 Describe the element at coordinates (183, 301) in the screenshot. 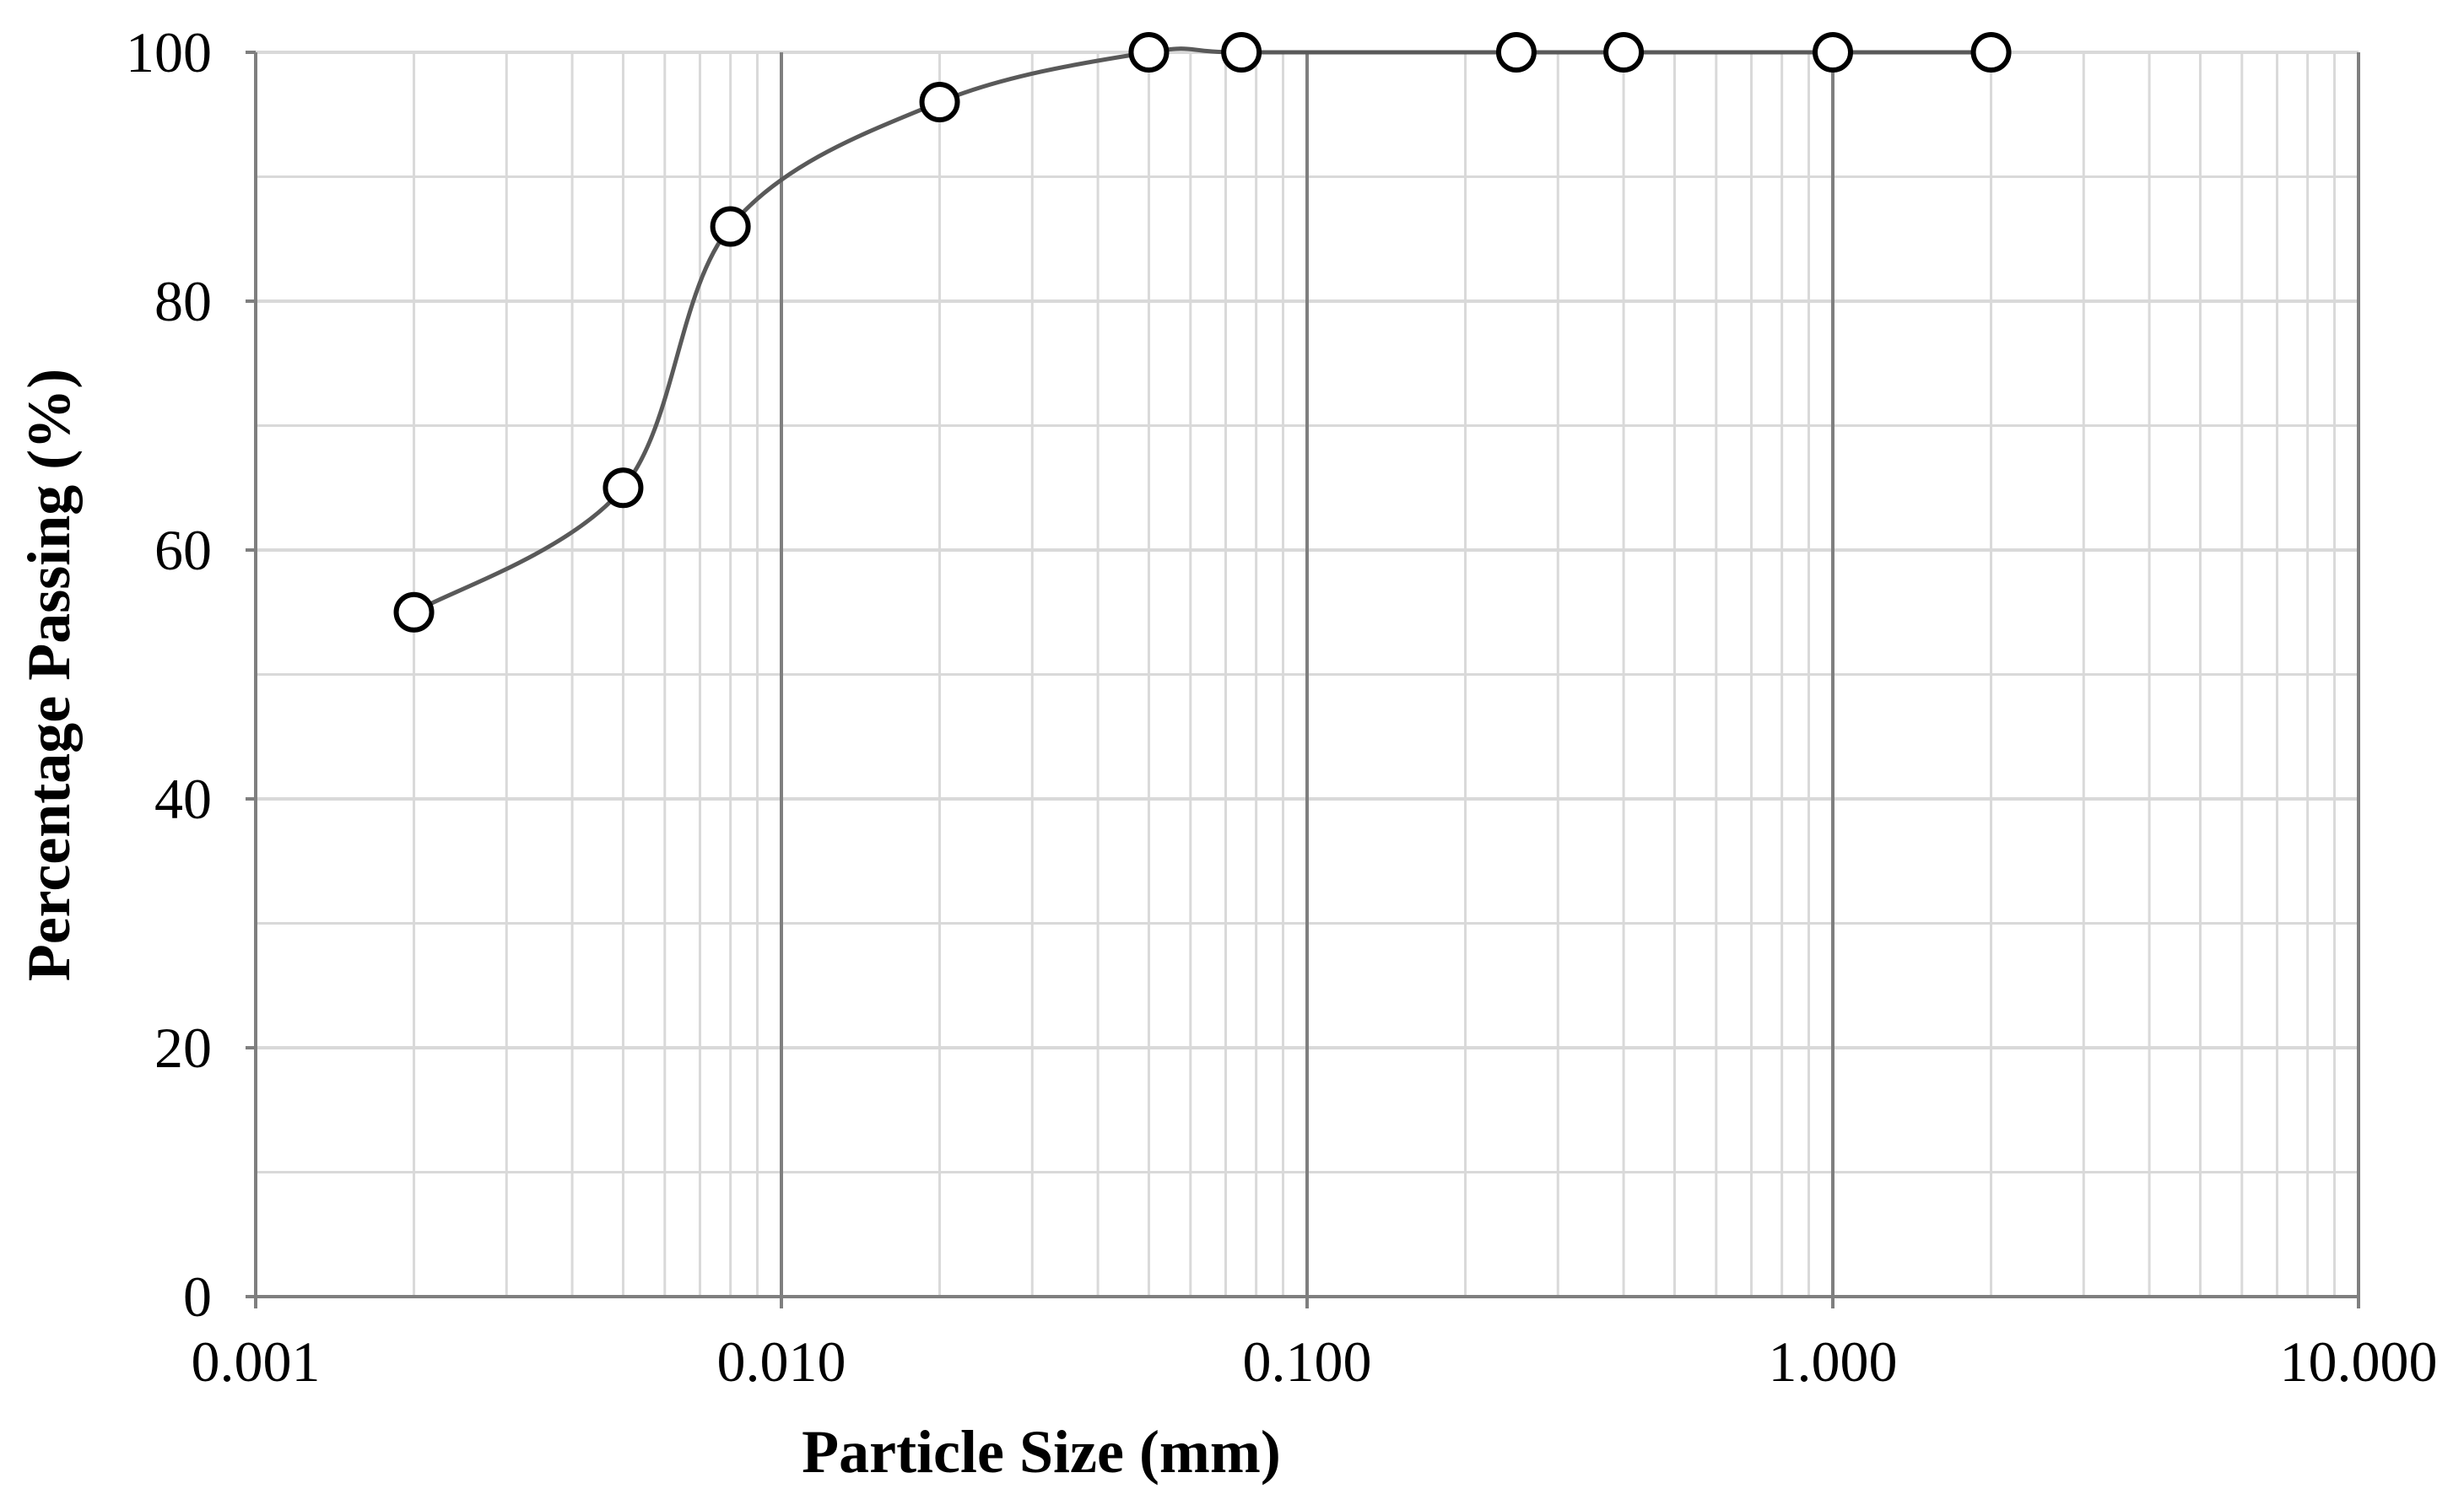

I see `y-tick-label: 80` at that location.